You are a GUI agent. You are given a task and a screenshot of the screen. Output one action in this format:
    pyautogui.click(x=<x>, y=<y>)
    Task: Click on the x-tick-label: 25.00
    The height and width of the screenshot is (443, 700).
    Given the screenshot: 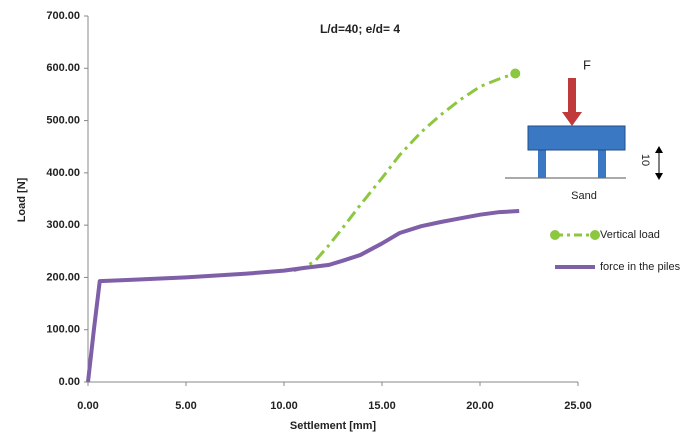 What is the action you would take?
    pyautogui.click(x=578, y=406)
    